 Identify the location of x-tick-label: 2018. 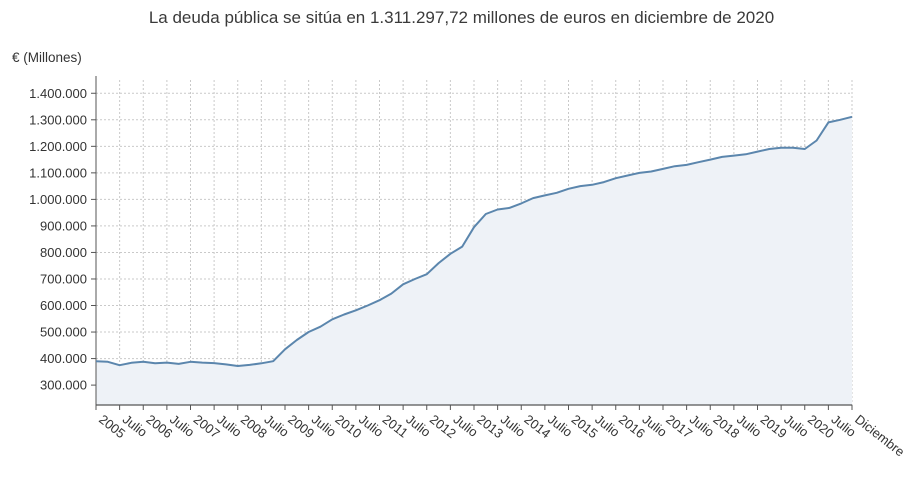
(726, 427).